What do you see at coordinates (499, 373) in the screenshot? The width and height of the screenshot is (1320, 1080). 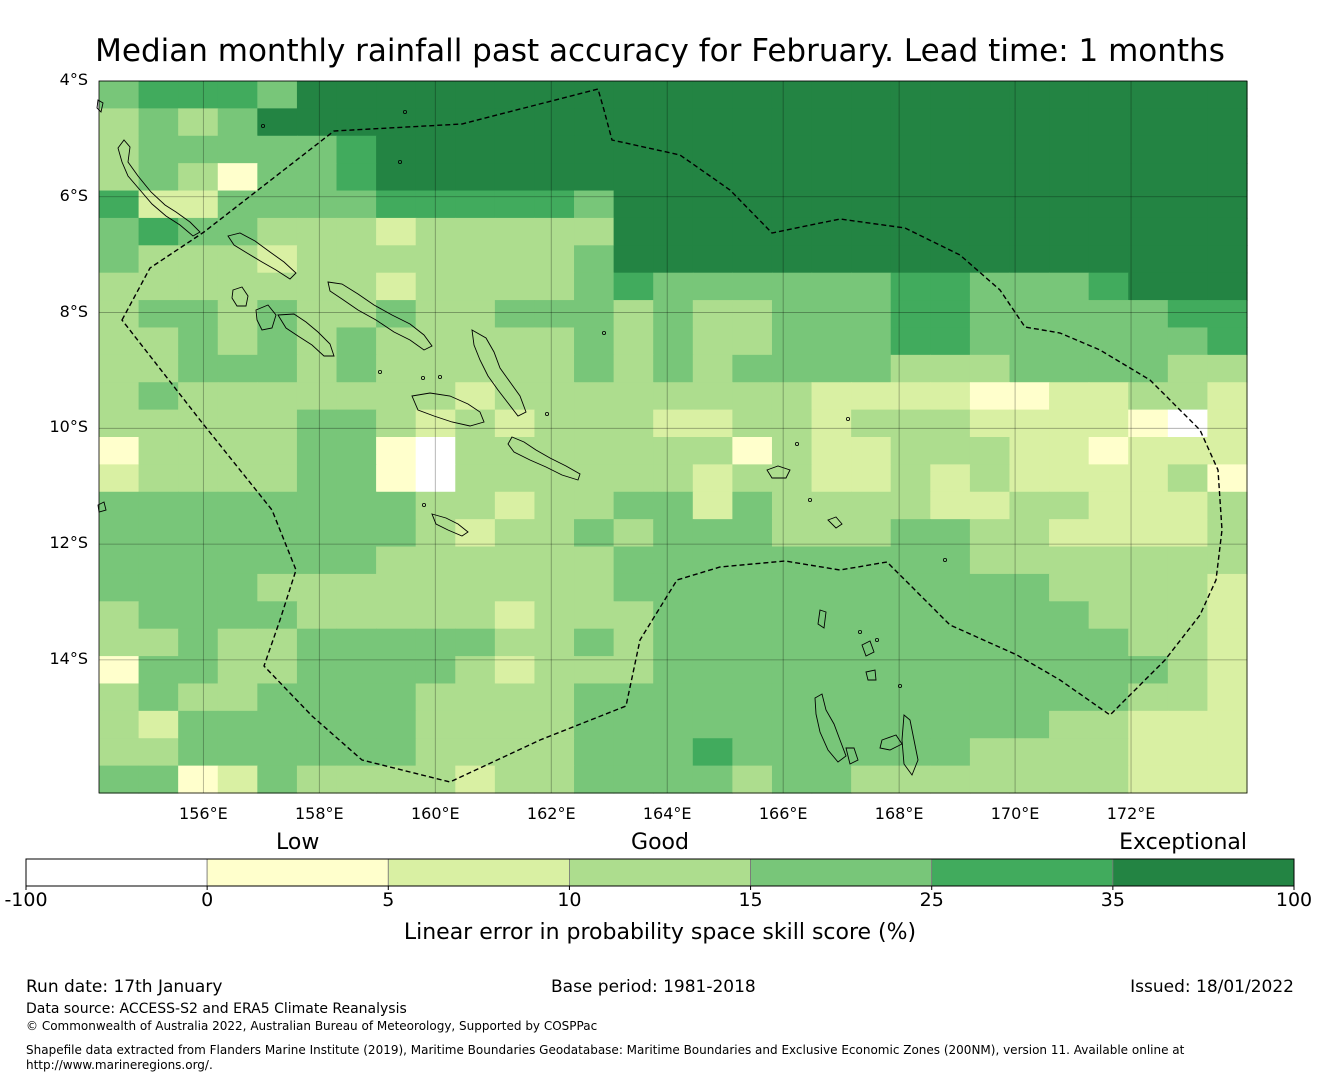 I see `island-outline` at bounding box center [499, 373].